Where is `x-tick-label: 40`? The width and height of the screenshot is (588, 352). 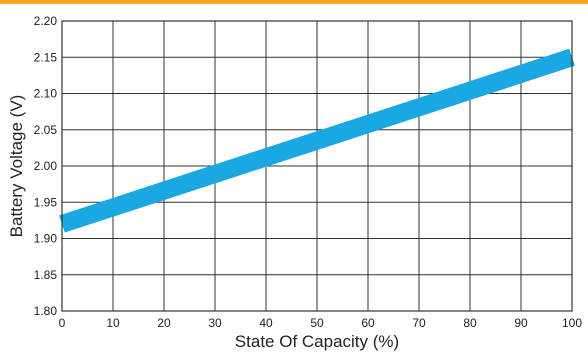 x-tick-label: 40 is located at coordinates (266, 323).